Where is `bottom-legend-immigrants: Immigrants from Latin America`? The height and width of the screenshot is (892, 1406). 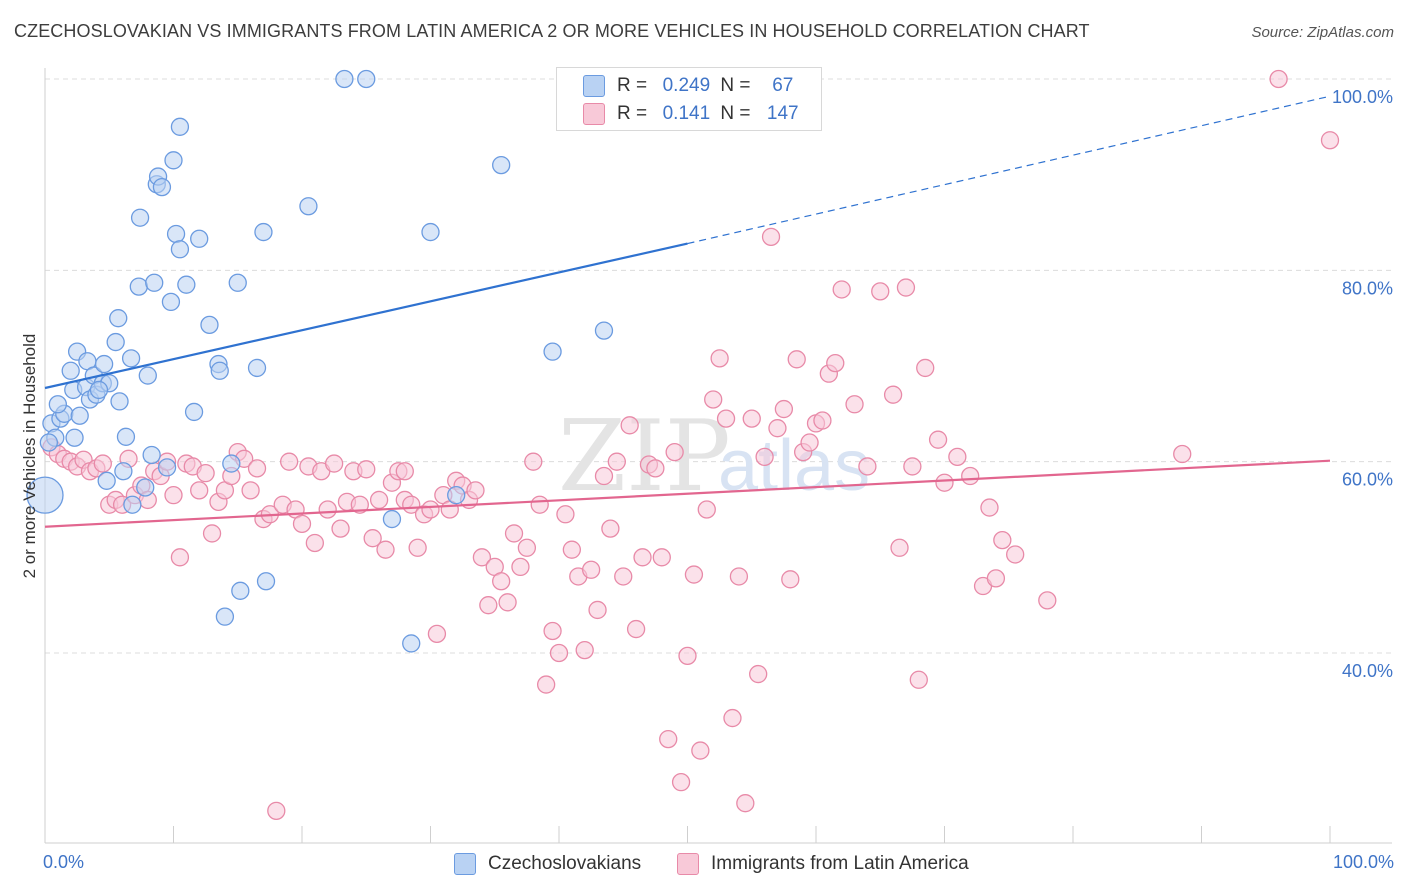 bottom-legend-immigrants: Immigrants from Latin America is located at coordinates (823, 864).